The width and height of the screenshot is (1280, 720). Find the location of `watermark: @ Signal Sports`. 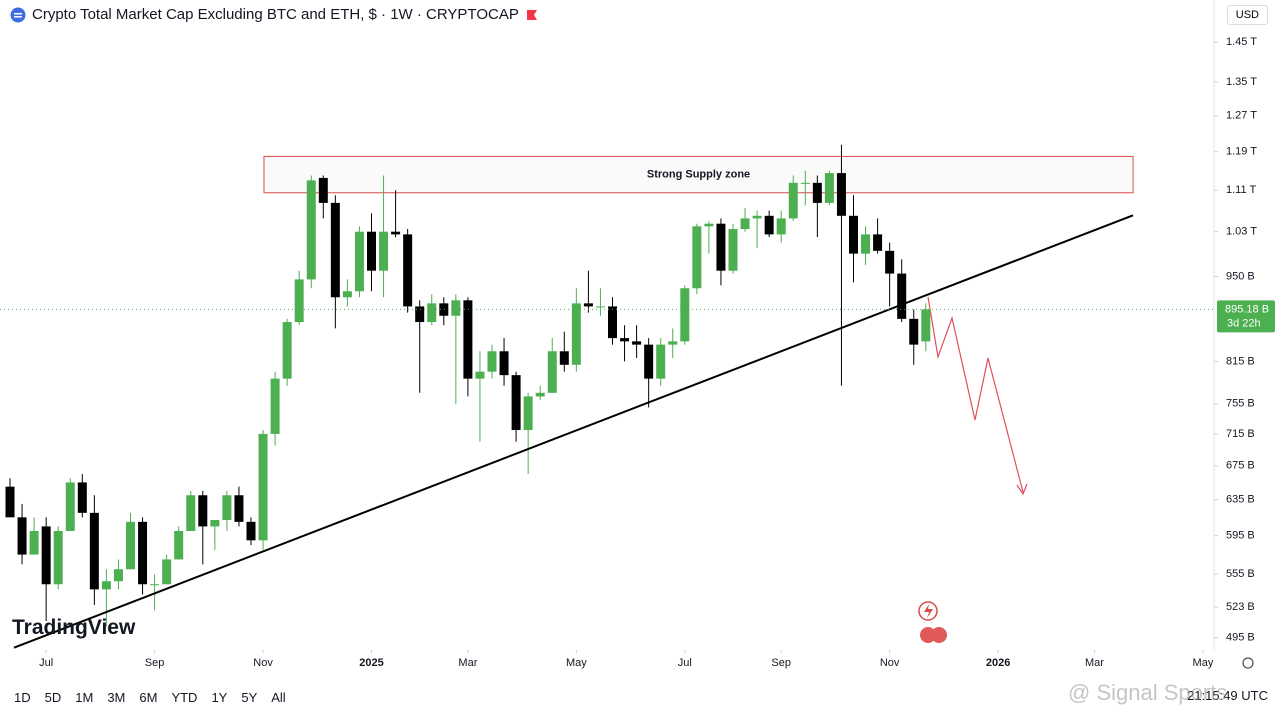

watermark: @ Signal Sports is located at coordinates (1148, 692).